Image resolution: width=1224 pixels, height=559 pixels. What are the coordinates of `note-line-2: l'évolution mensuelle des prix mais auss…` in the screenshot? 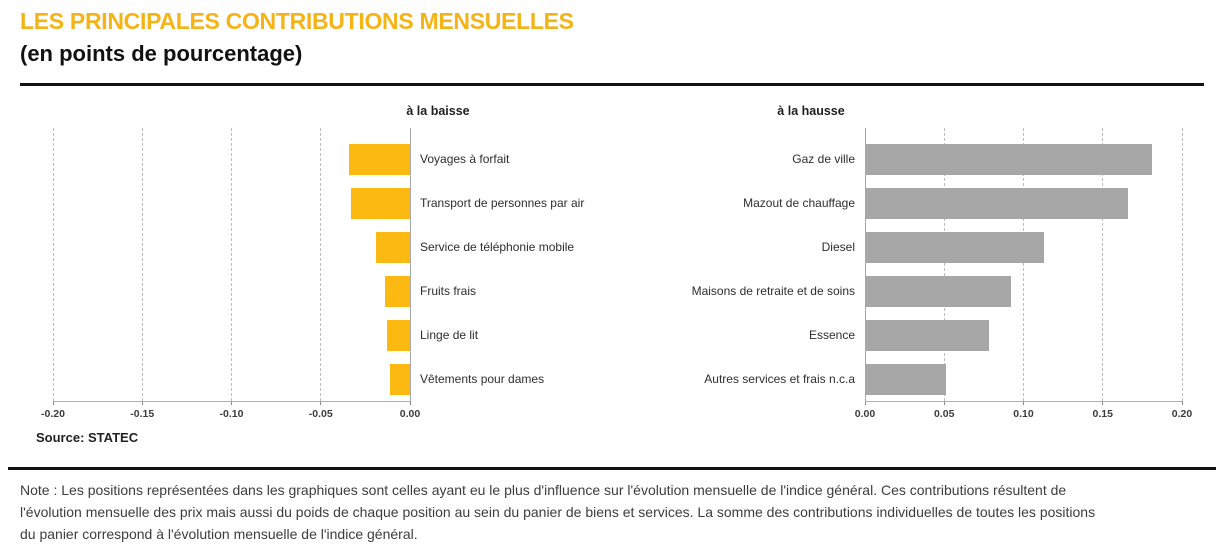 It's located at (558, 512).